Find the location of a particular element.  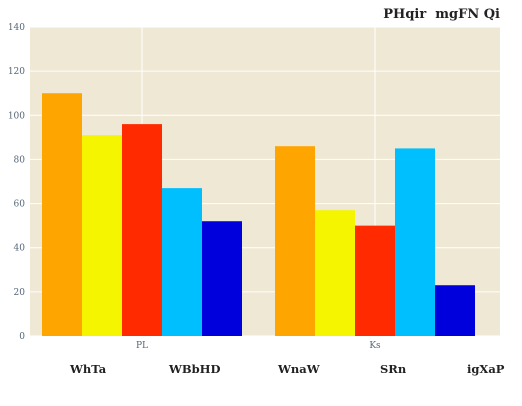

y-axis: 0 20 40 60 80 100 120 140 is located at coordinates (16, 182).